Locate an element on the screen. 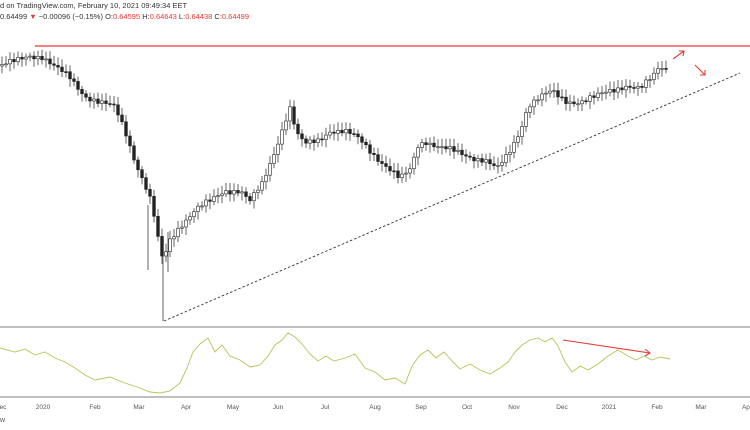 The width and height of the screenshot is (750, 430). x-tick-label: Nov is located at coordinates (514, 407).